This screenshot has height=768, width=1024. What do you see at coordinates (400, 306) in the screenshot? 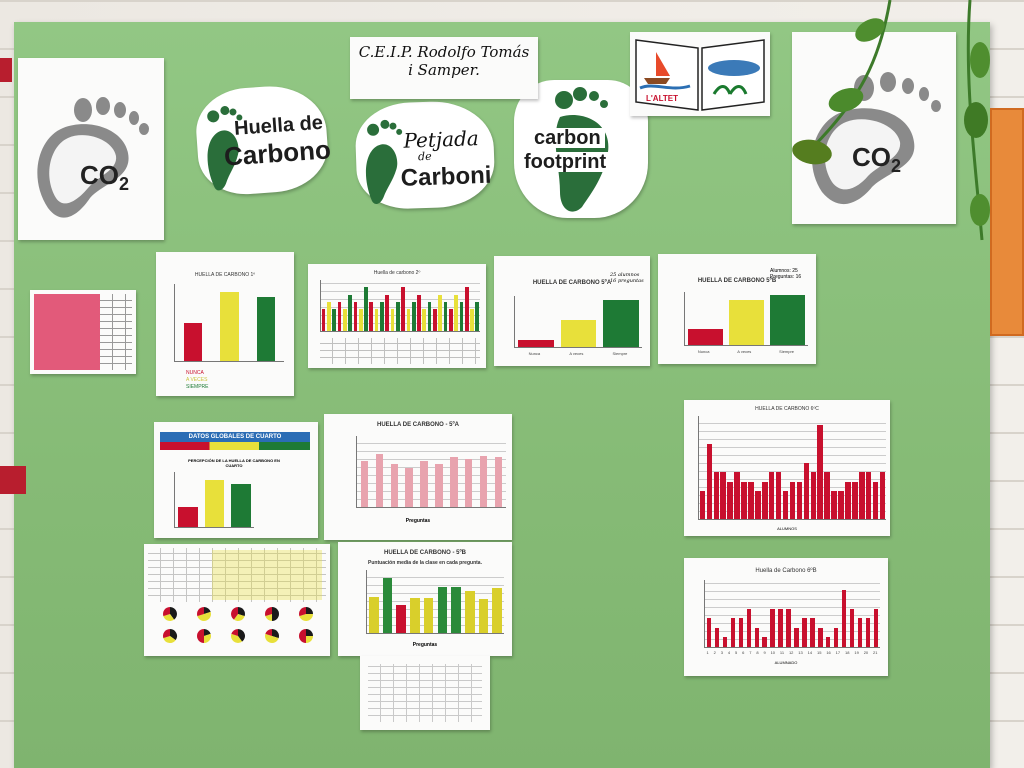
I see `chart-2-plot` at bounding box center [400, 306].